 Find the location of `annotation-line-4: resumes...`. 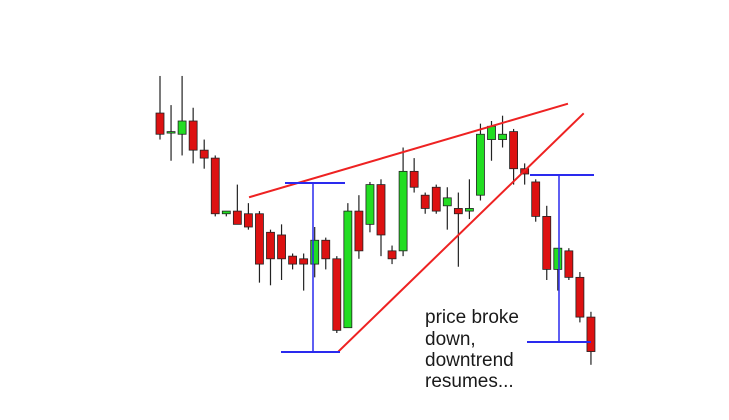

annotation-line-4: resumes... is located at coordinates (469, 381).